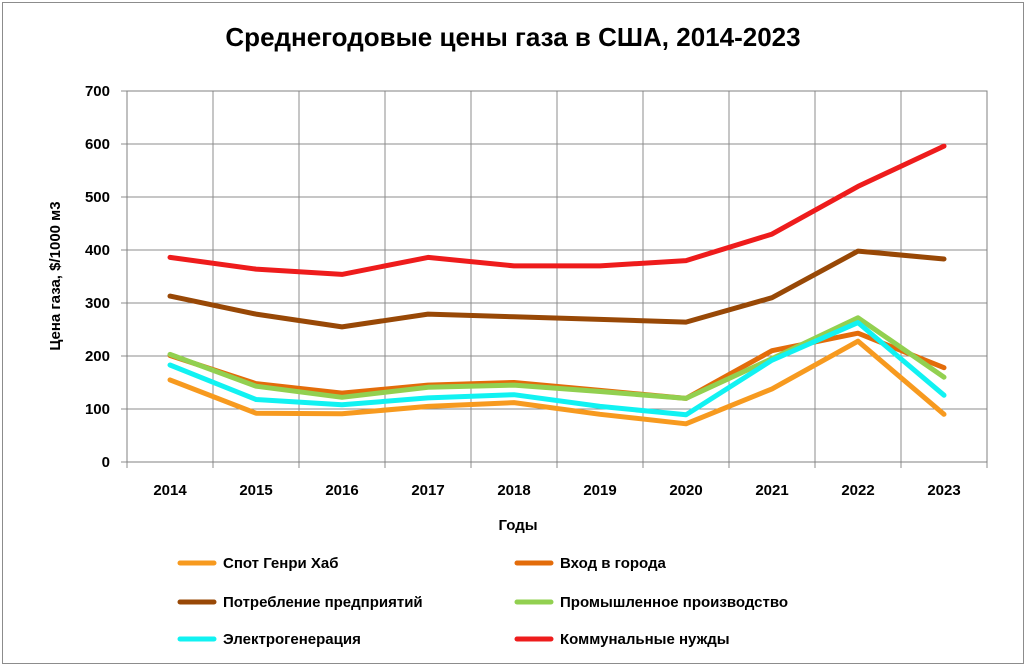  Describe the element at coordinates (613, 563) in the screenshot. I see `legend-label: Вход в города` at that location.